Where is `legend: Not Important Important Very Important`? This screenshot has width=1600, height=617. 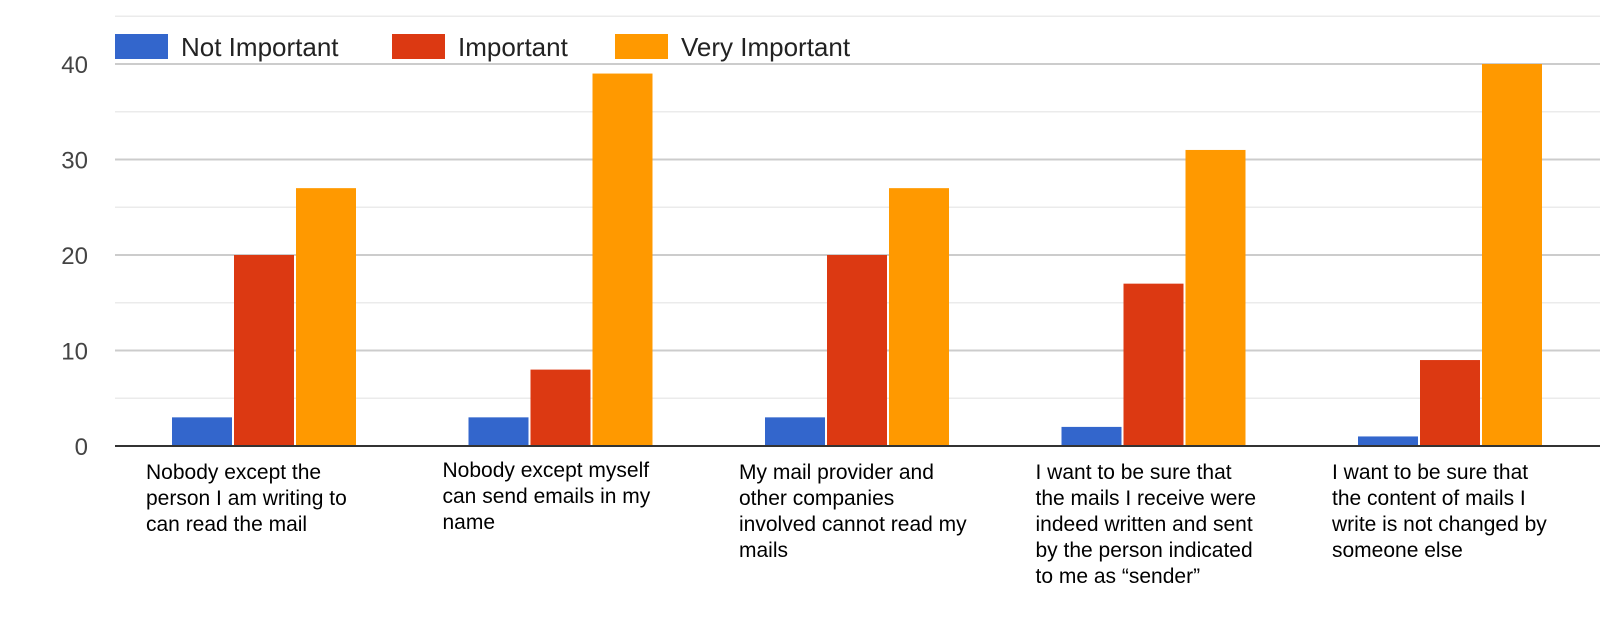 legend: Not Important Important Very Important is located at coordinates (483, 47).